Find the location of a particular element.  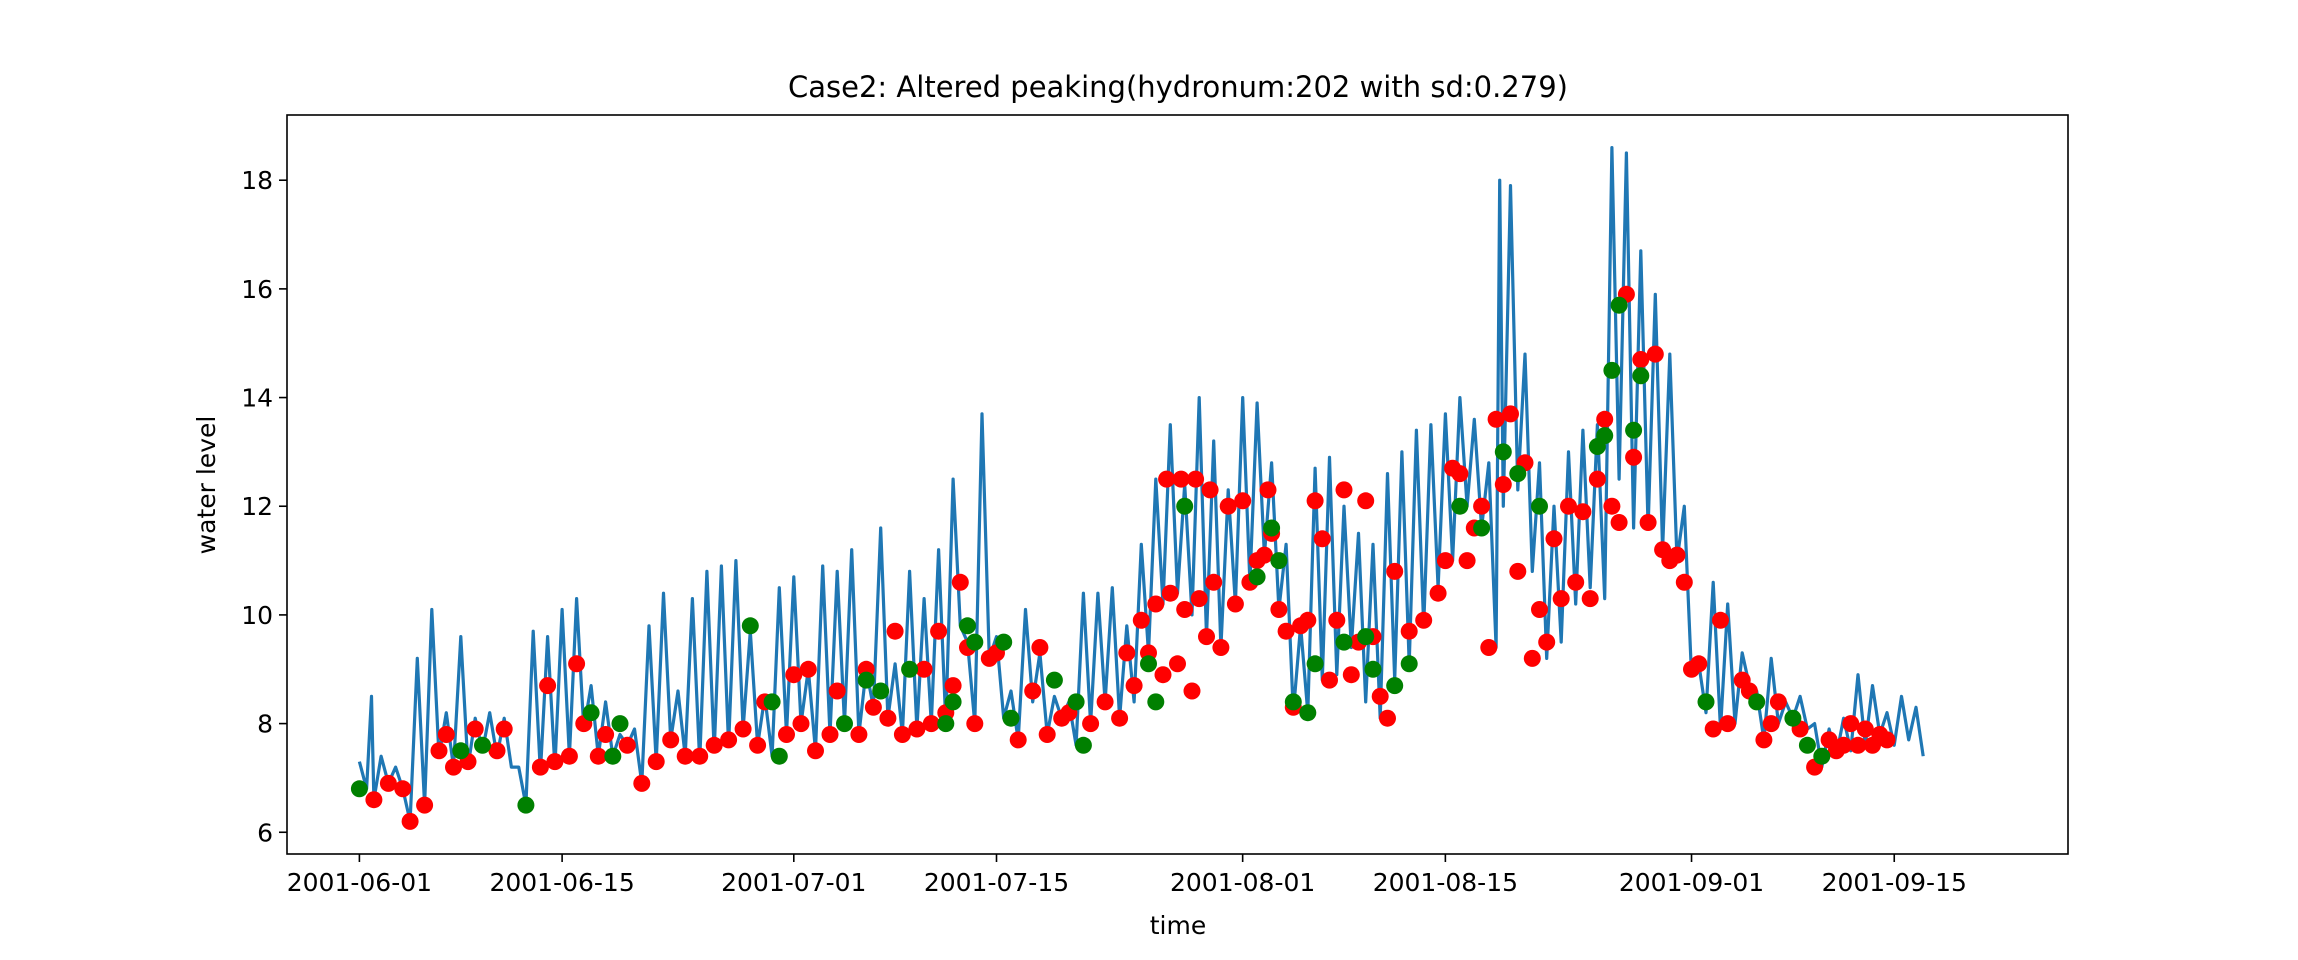

x-axis-label: time is located at coordinates (1178, 925).